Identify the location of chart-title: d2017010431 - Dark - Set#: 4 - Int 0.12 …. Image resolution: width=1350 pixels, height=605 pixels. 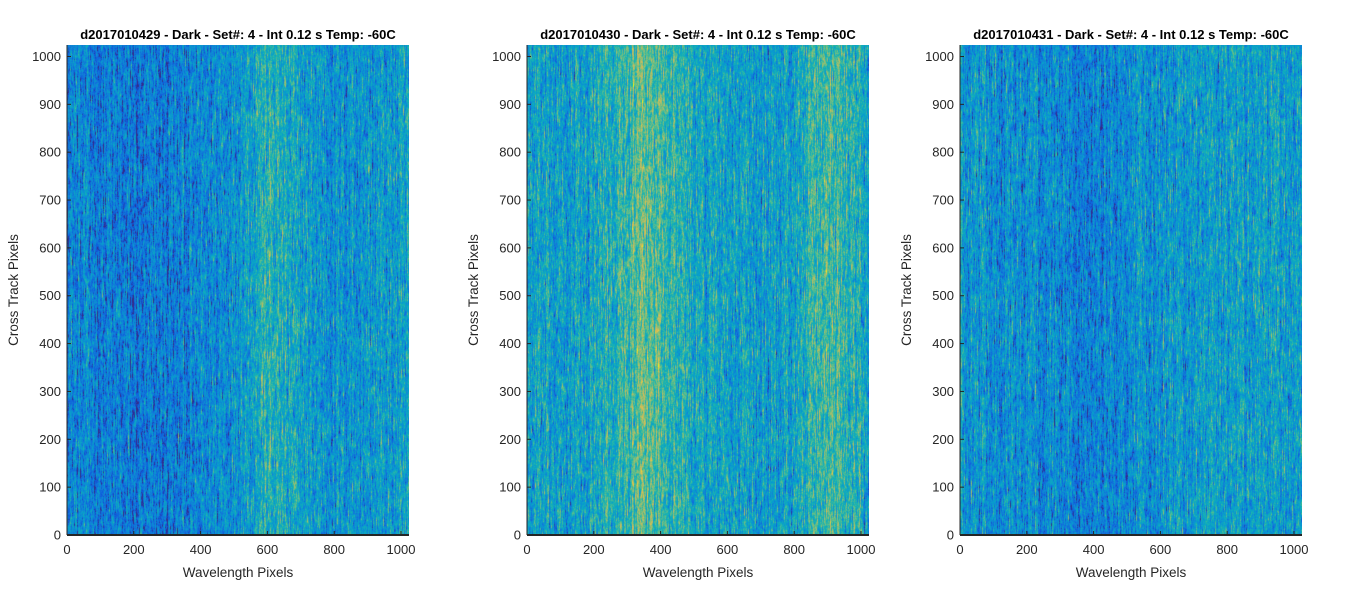
(1131, 34).